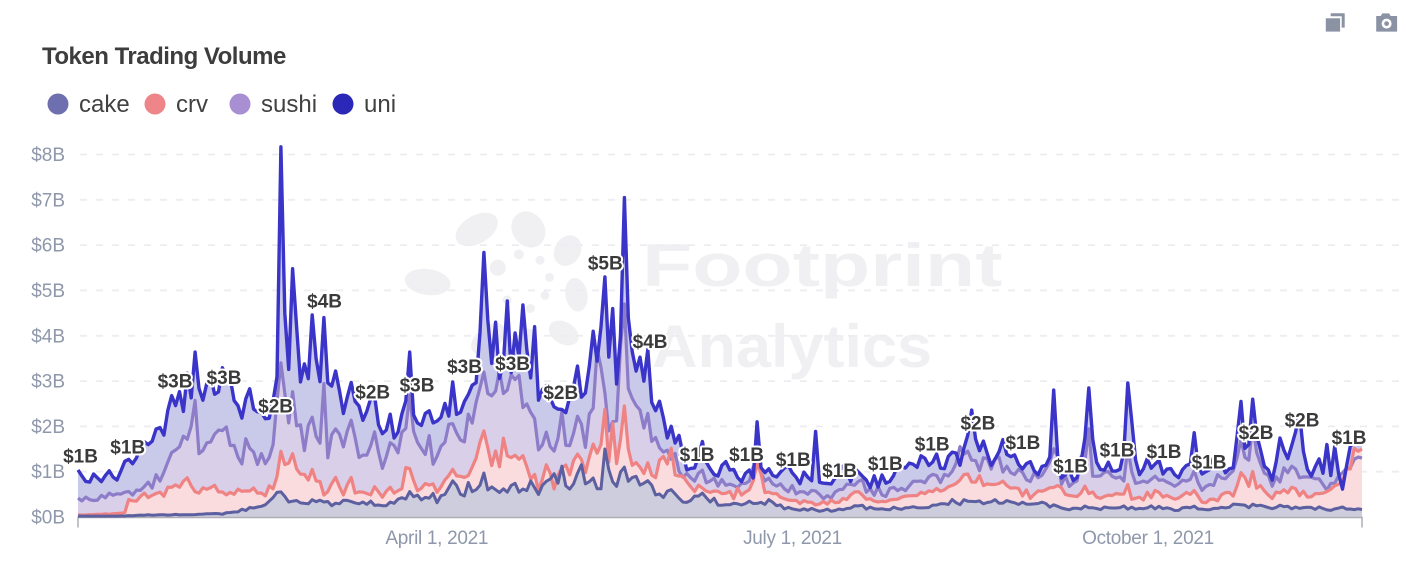  I want to click on svg-text: Token Trading Volume, so click(164, 56).